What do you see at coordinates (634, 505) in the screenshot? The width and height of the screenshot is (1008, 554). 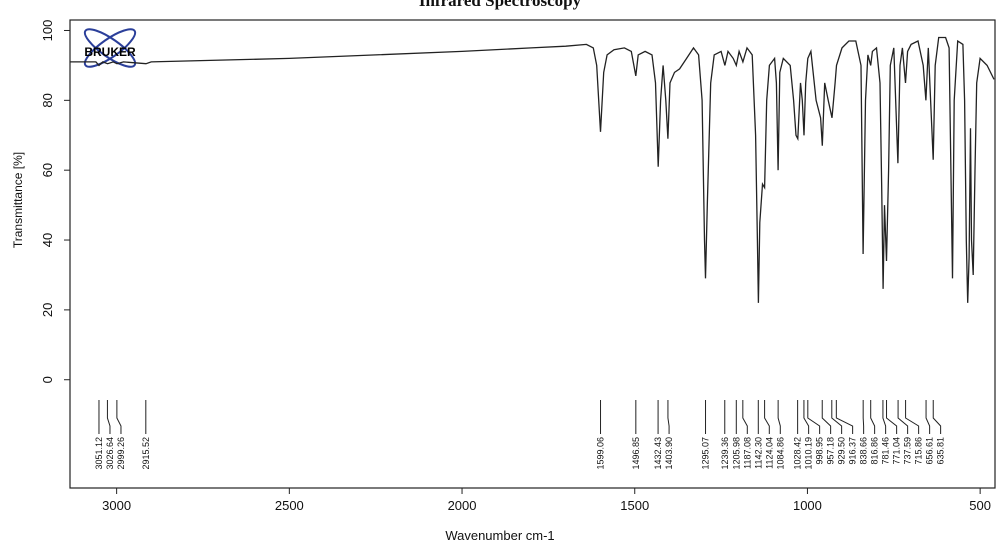 I see `x-tick-label: 1500` at bounding box center [634, 505].